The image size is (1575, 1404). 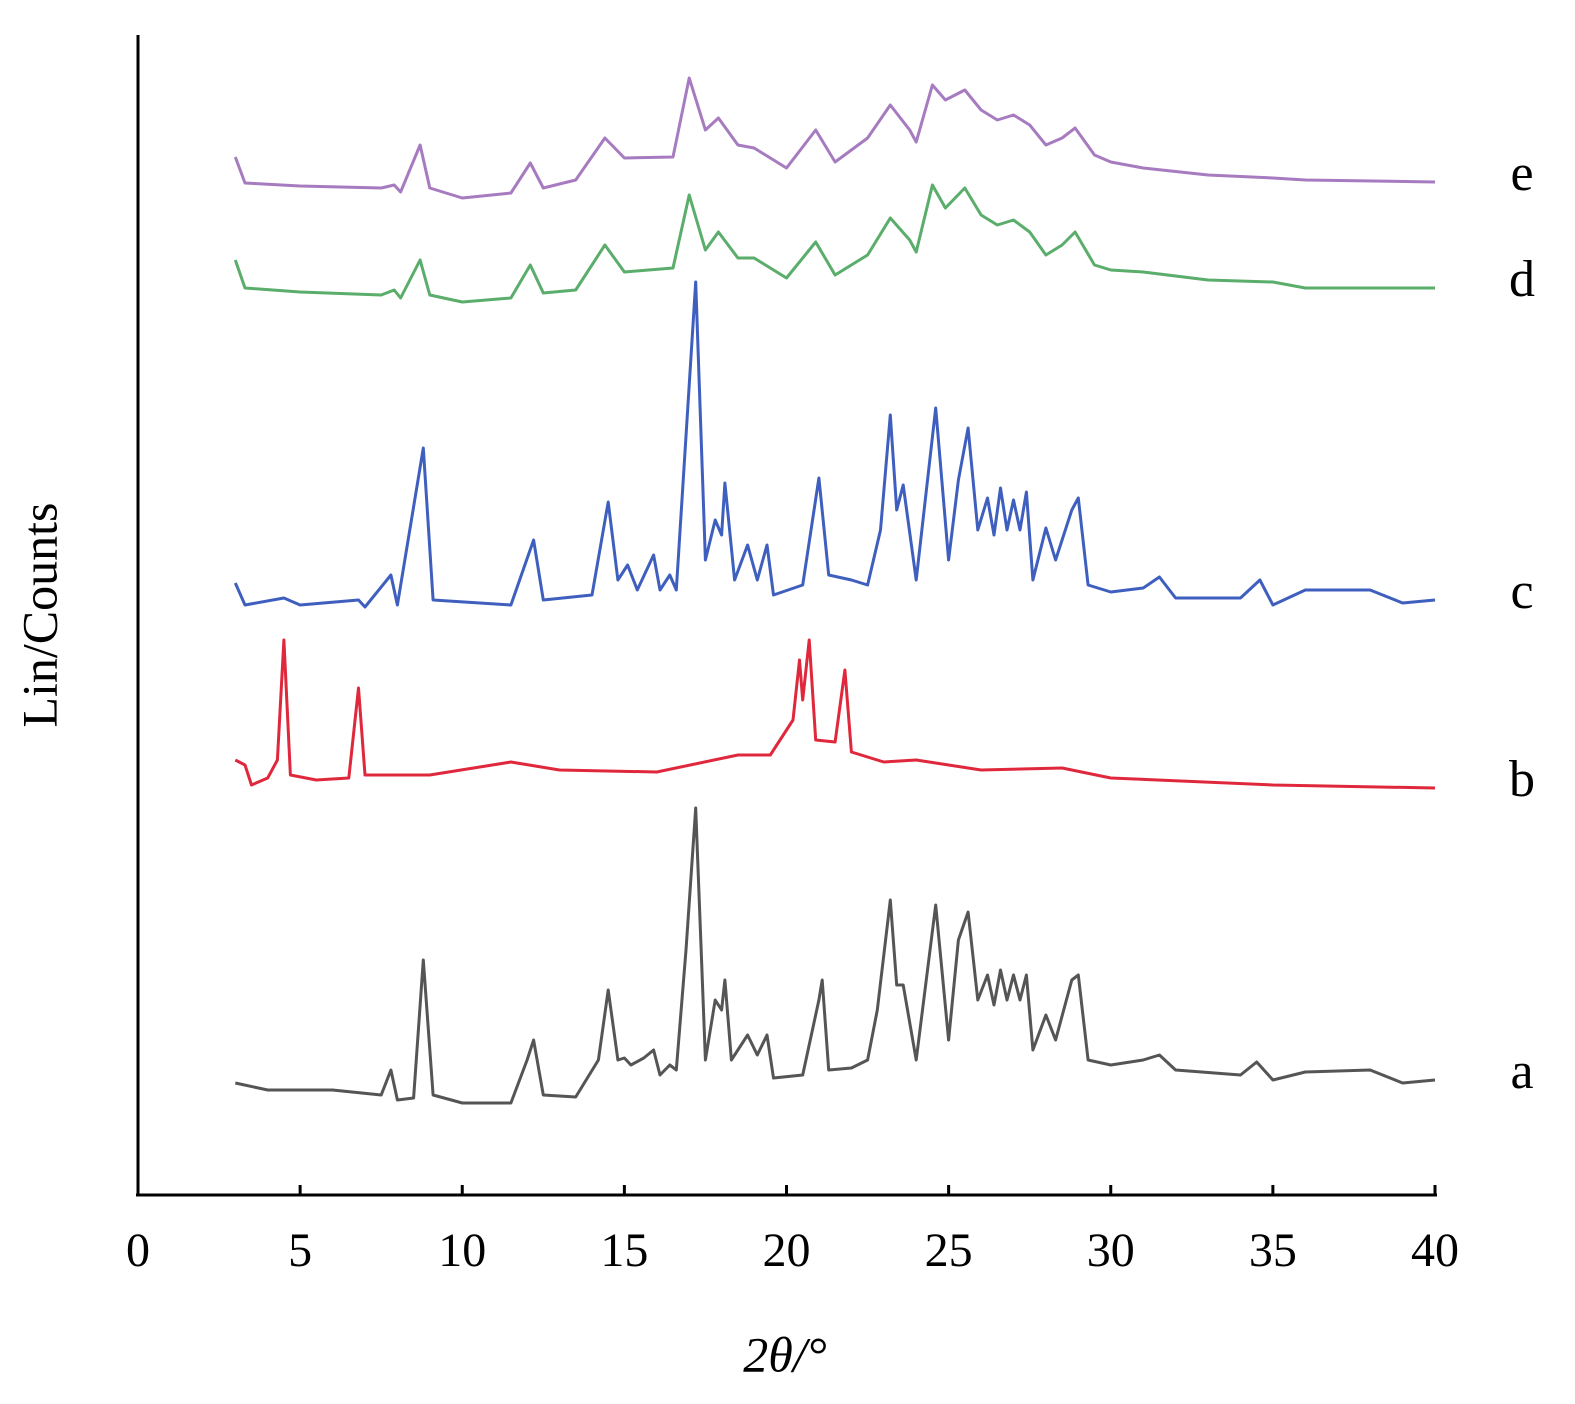 I want to click on x-tick-label: 40, so click(x=1435, y=1250).